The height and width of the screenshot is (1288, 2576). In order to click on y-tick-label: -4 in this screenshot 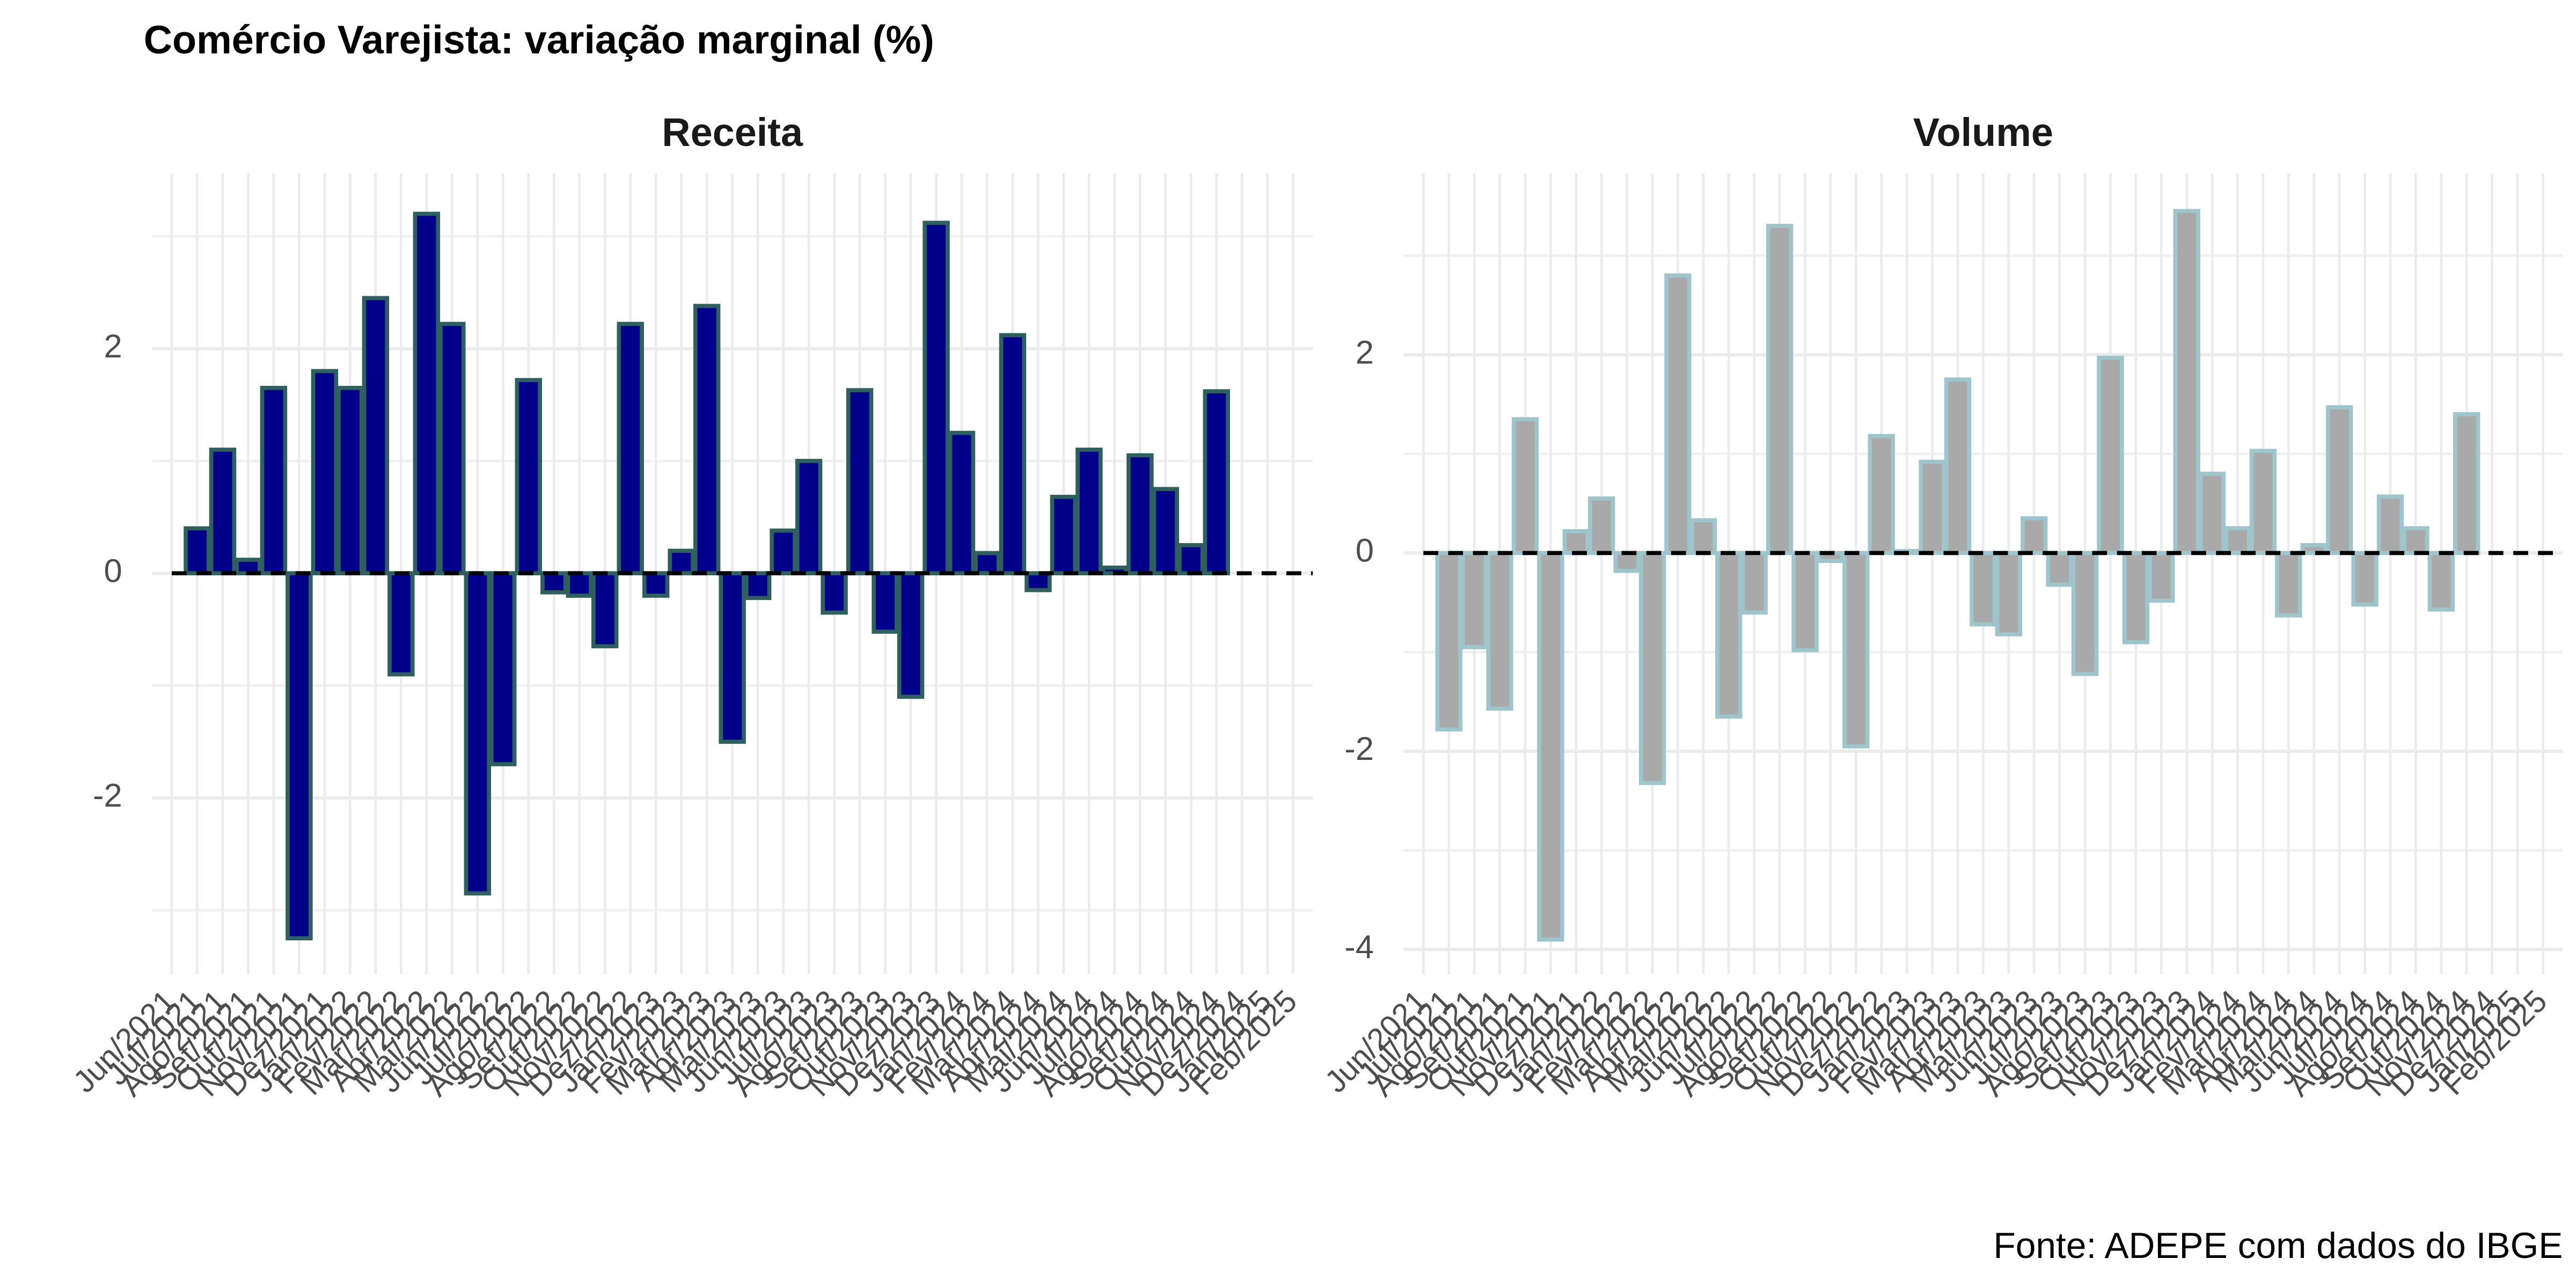, I will do `click(1359, 946)`.